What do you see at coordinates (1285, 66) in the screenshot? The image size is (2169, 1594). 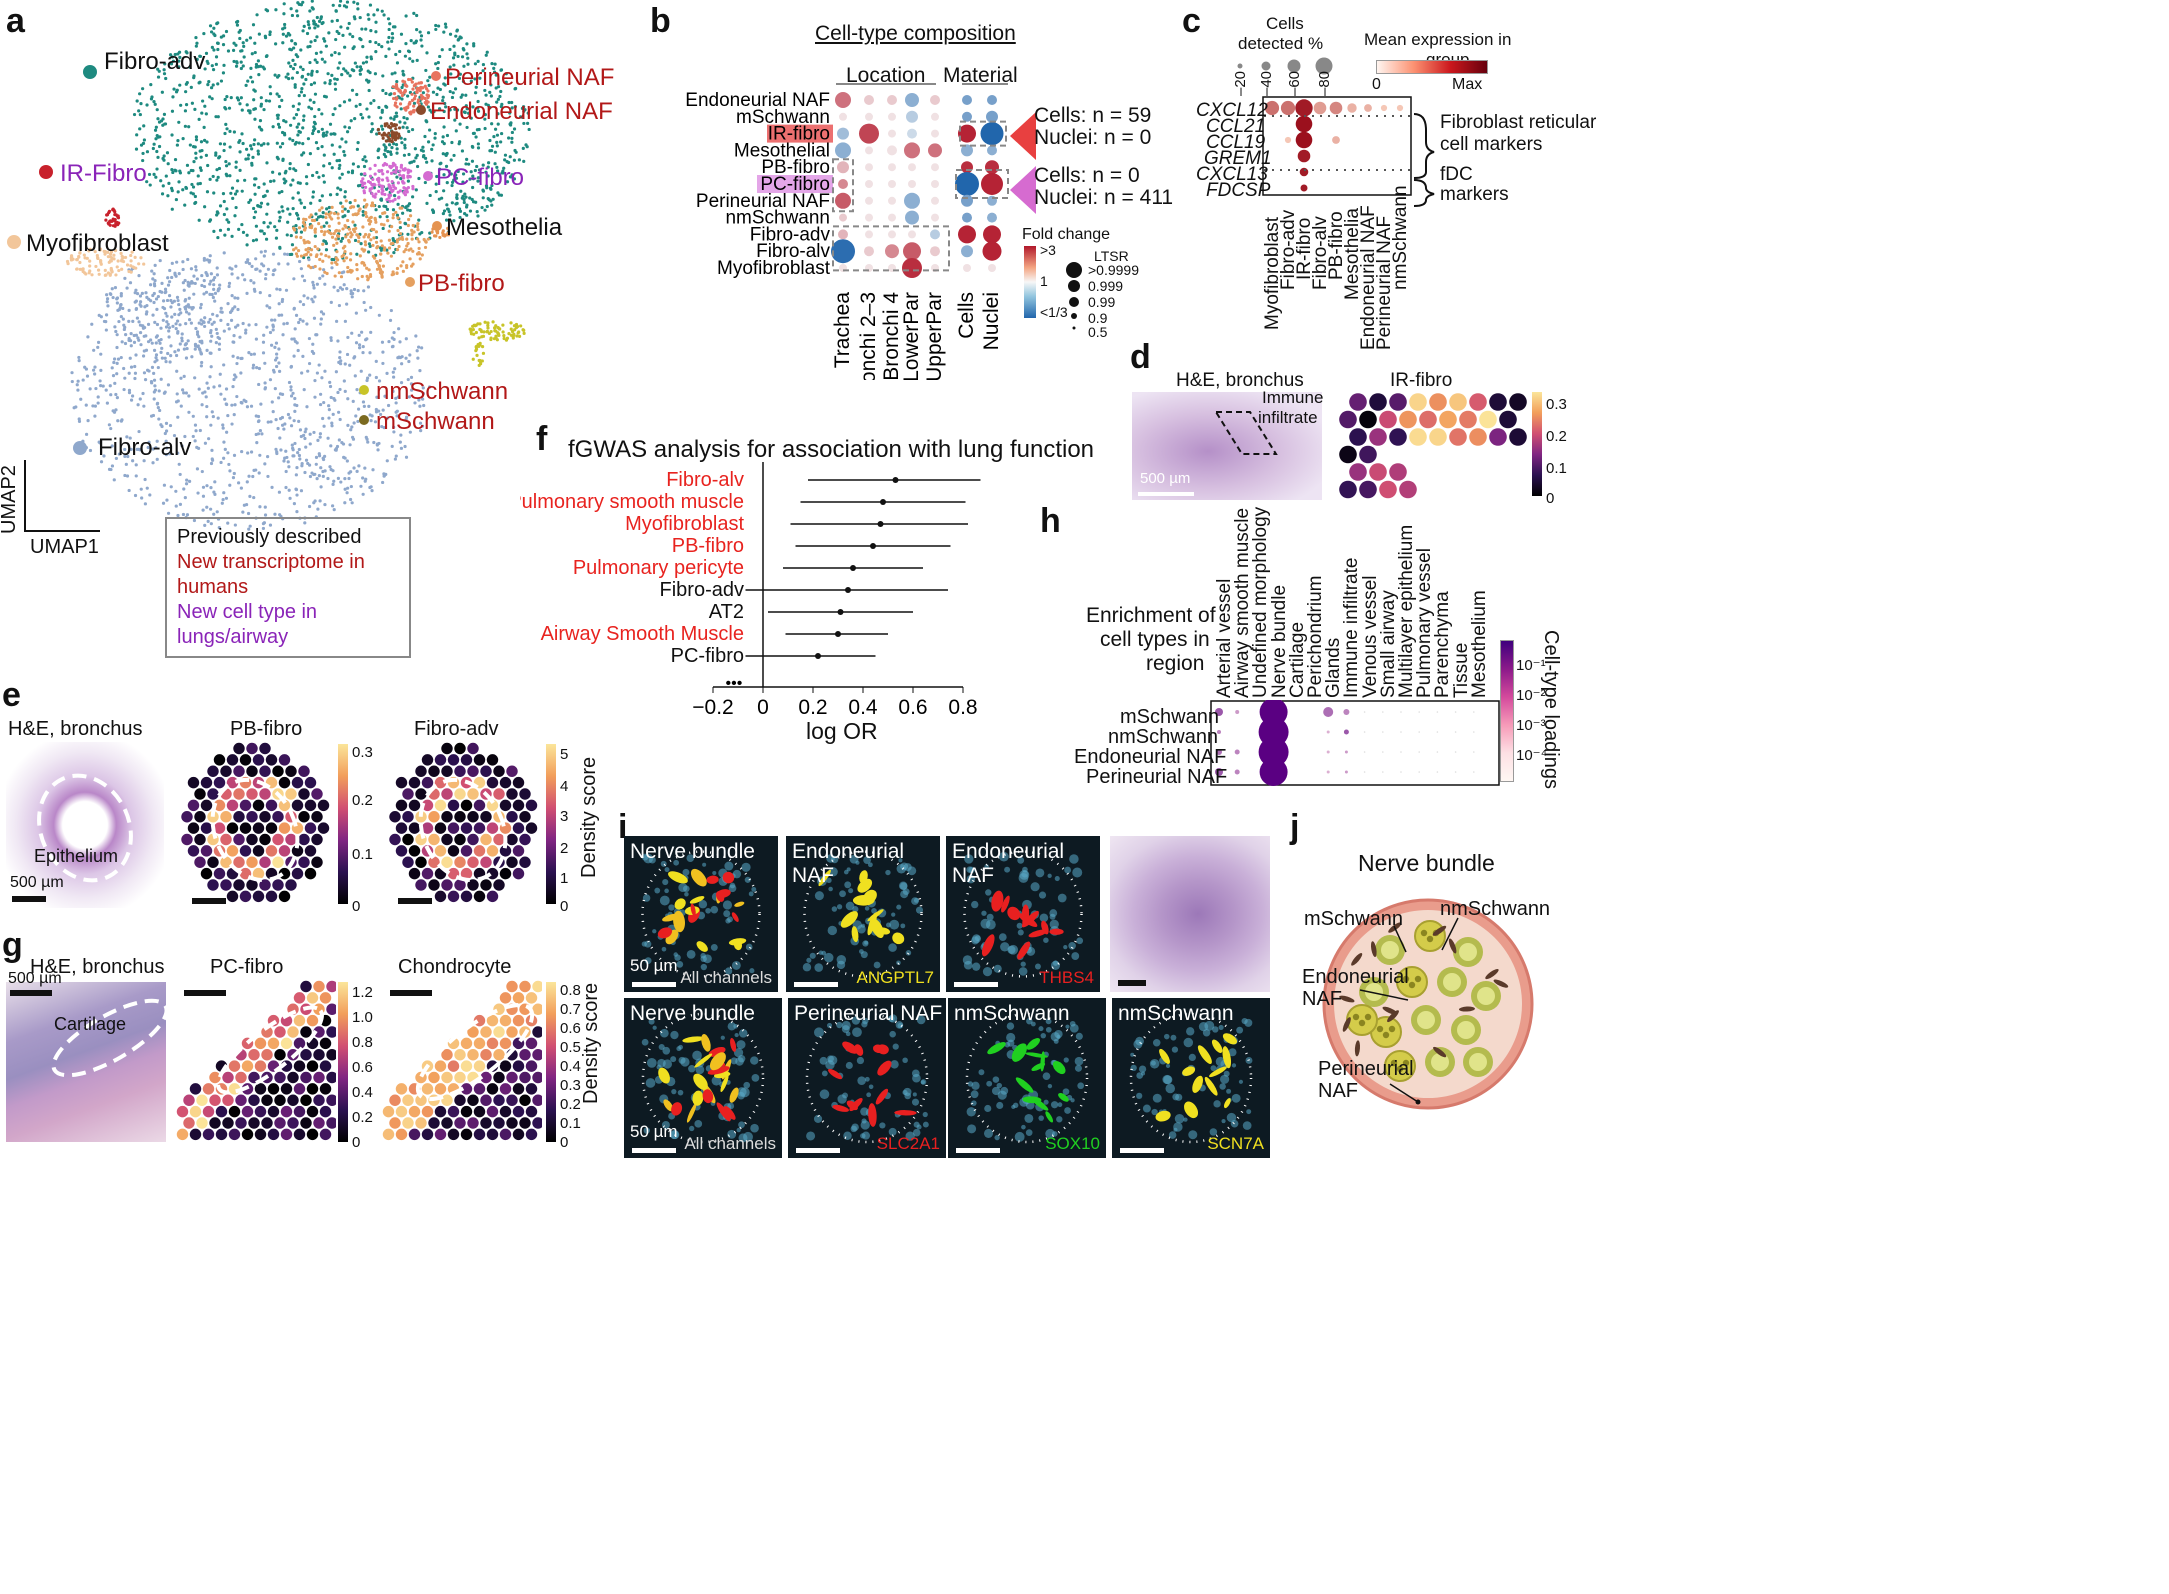 I see `c-size-legend` at bounding box center [1285, 66].